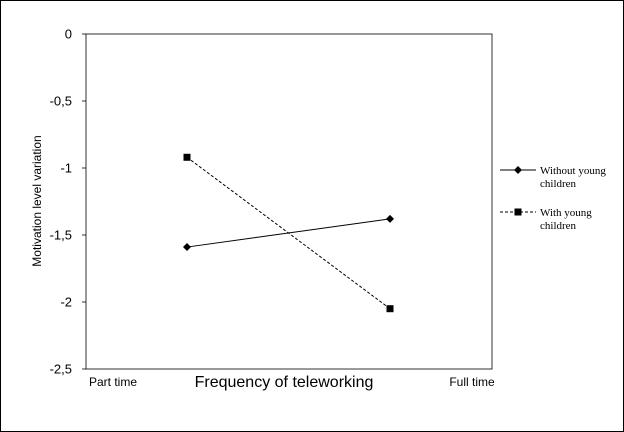  Describe the element at coordinates (472, 382) in the screenshot. I see `x-category-label: Full time` at that location.